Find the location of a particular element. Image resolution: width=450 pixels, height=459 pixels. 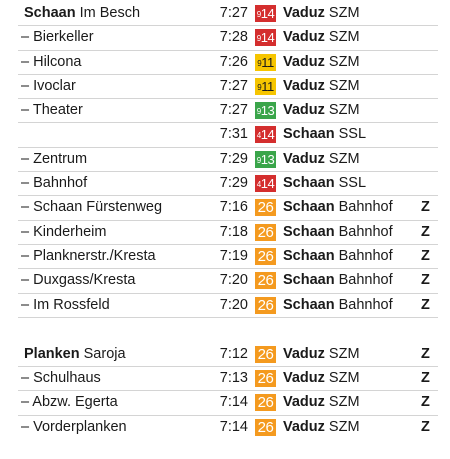

stop-place: – Theater is located at coordinates (52, 110).